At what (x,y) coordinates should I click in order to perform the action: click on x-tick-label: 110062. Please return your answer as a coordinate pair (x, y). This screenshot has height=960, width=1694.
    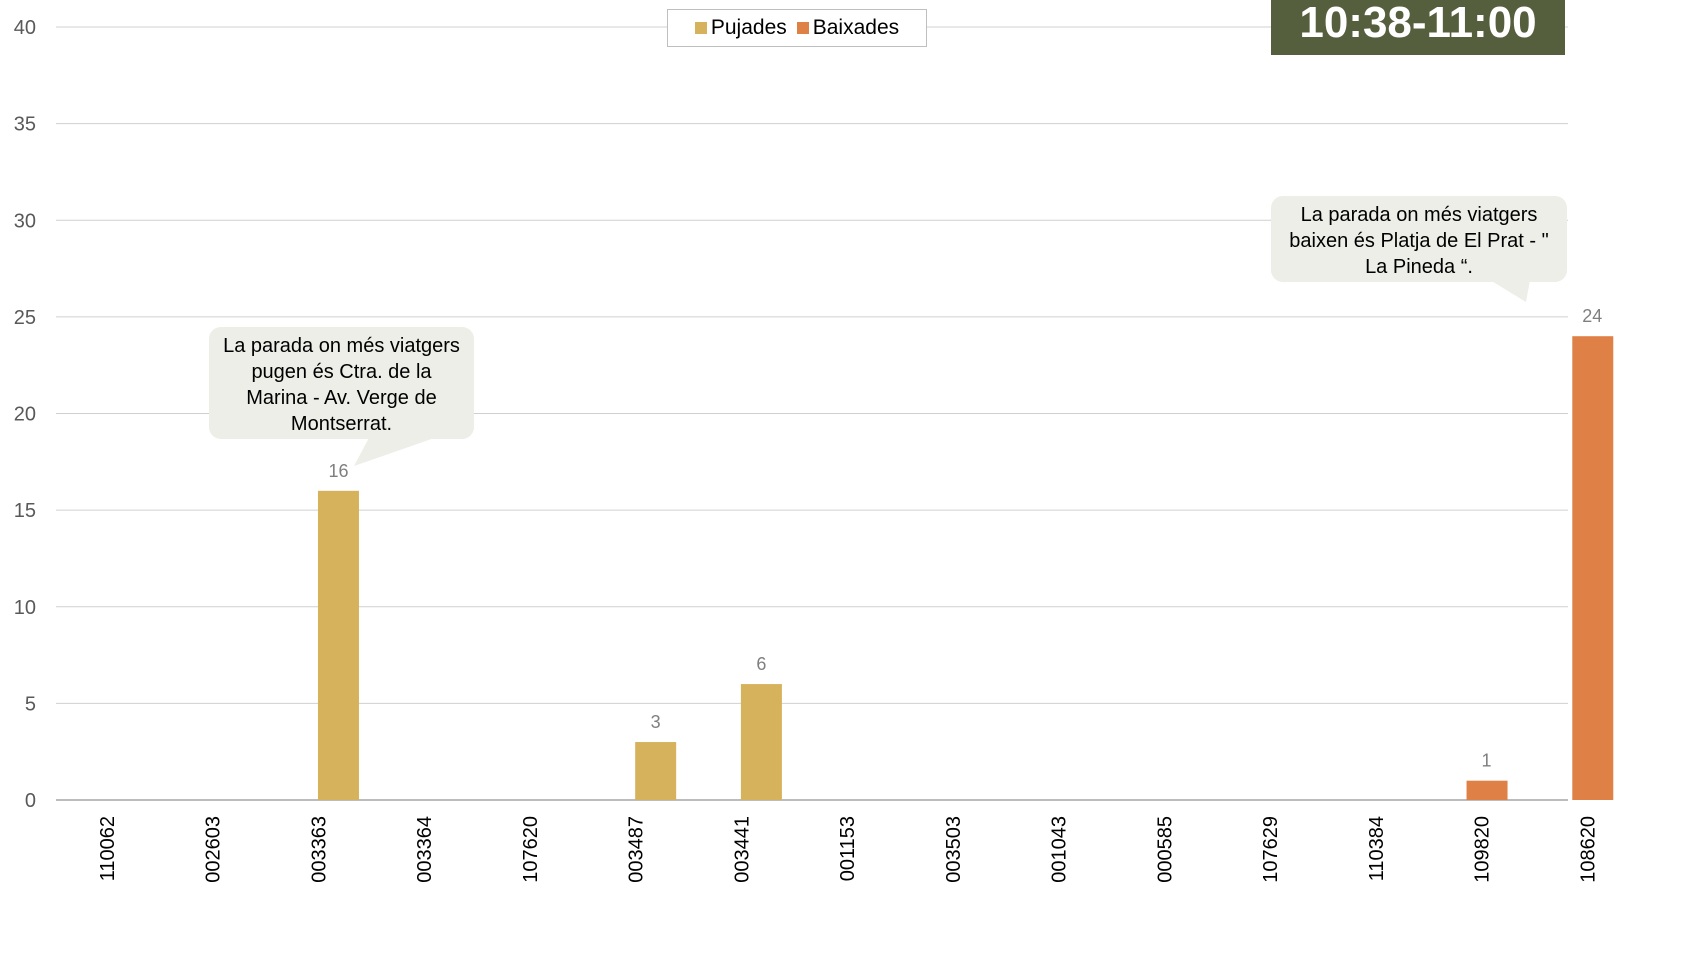
    Looking at the image, I should click on (108, 848).